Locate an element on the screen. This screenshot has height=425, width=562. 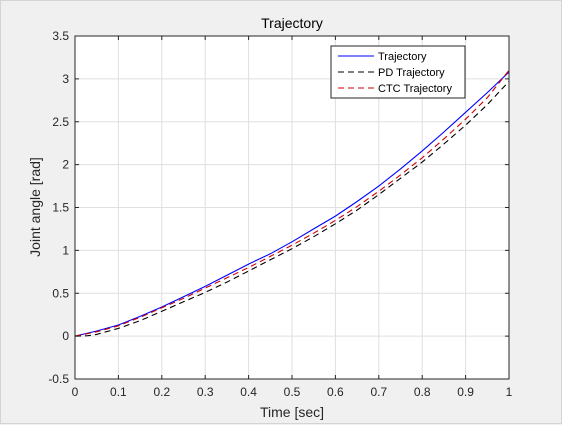
y-tick-label: -0.5 is located at coordinates (58, 379).